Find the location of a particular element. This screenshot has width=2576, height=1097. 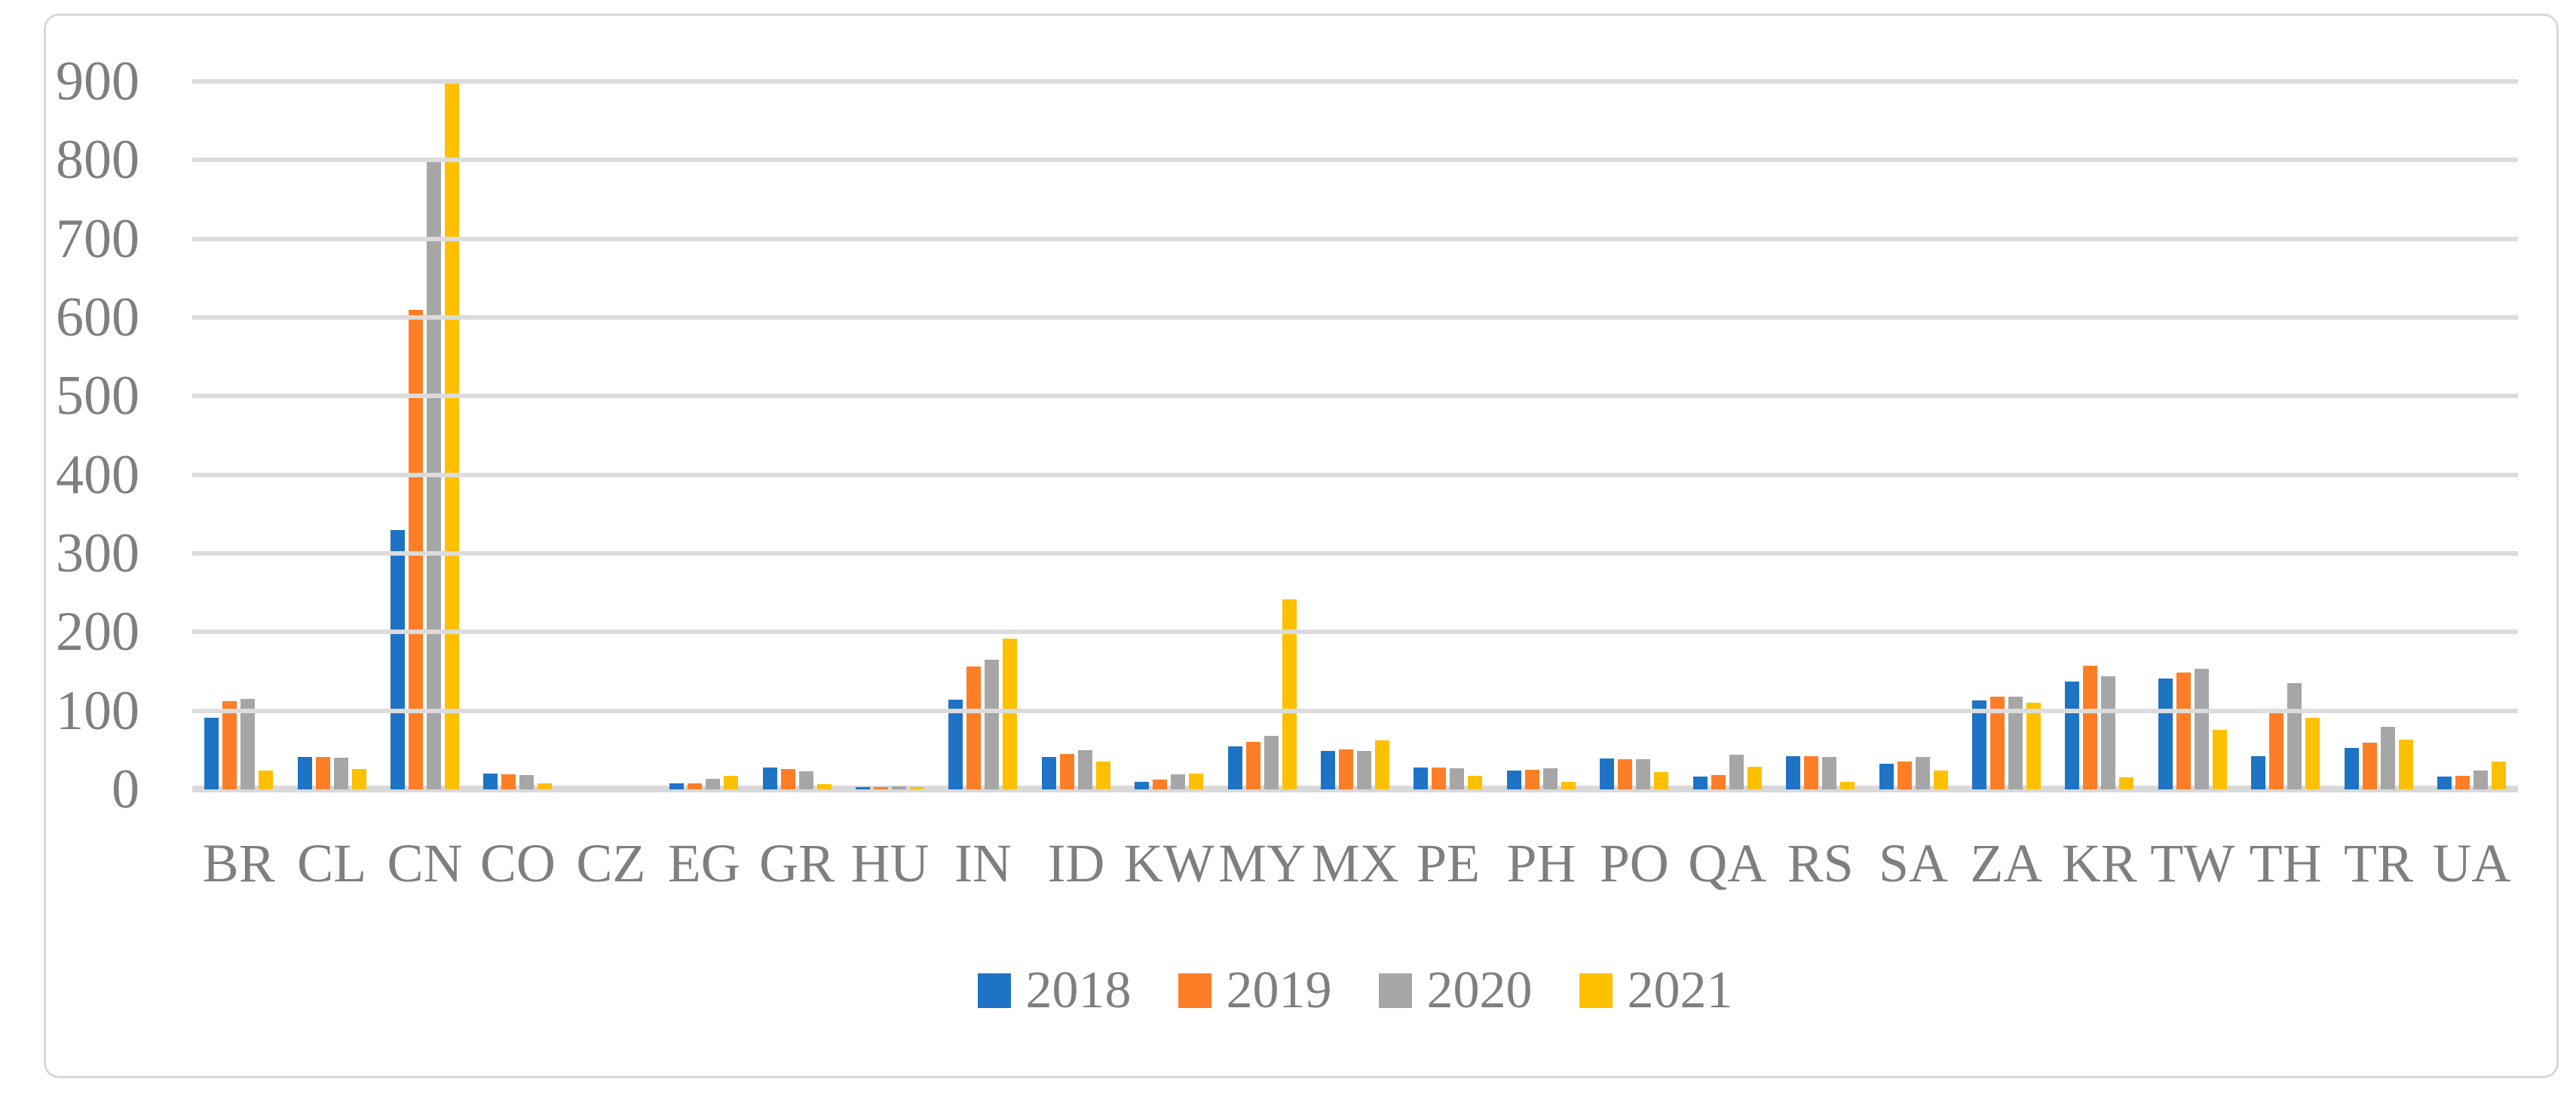

bar-sa-2020 is located at coordinates (1922, 773).